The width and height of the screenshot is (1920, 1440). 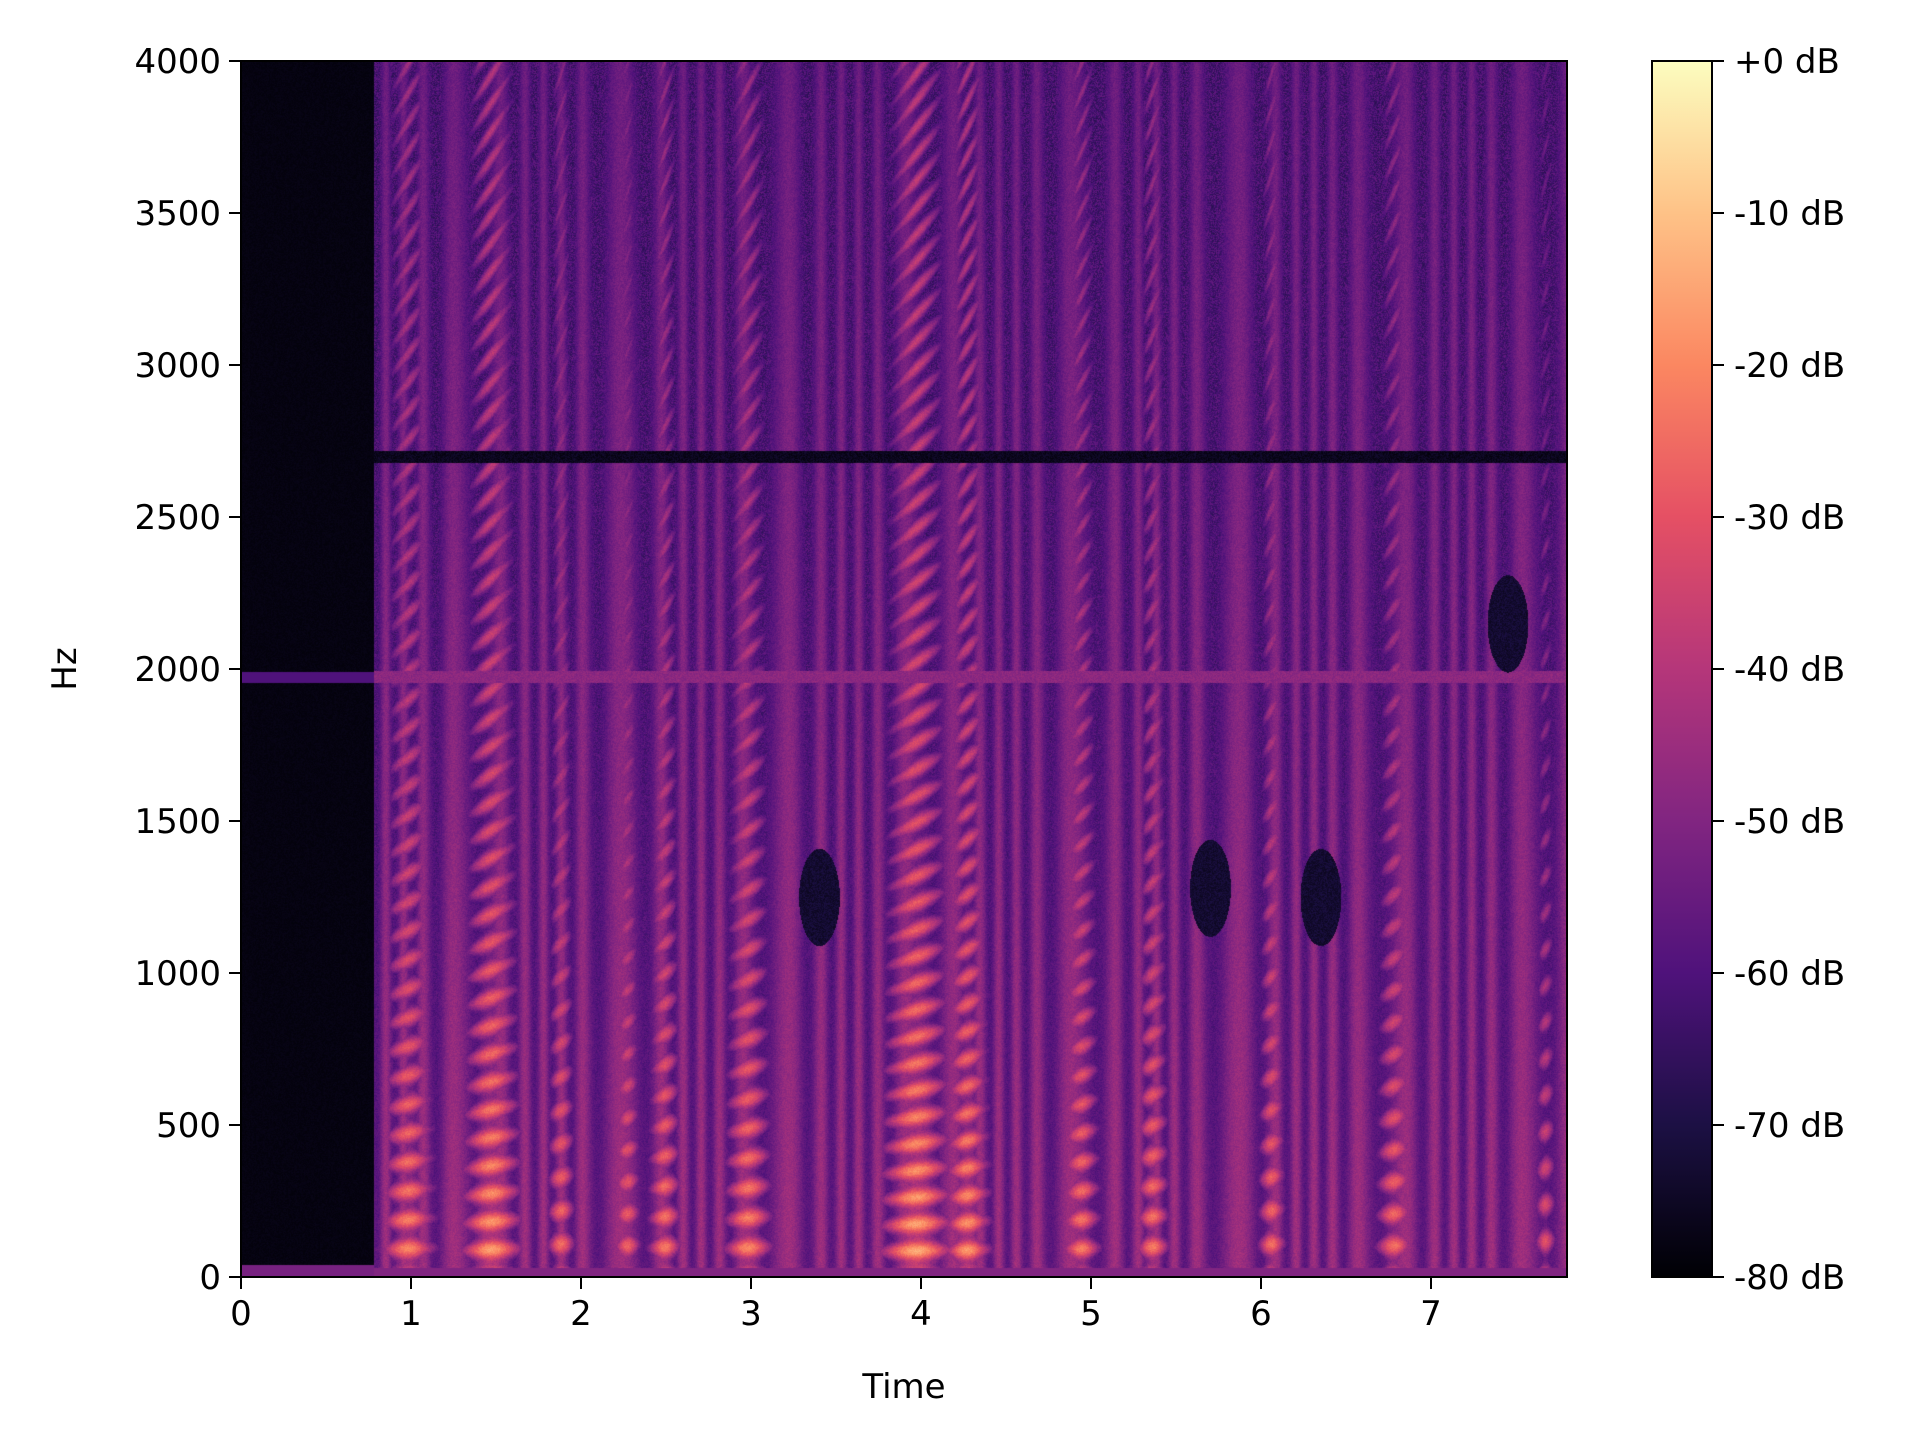 I want to click on colorbar-tick-label: -70 dB, so click(x=1789, y=1126).